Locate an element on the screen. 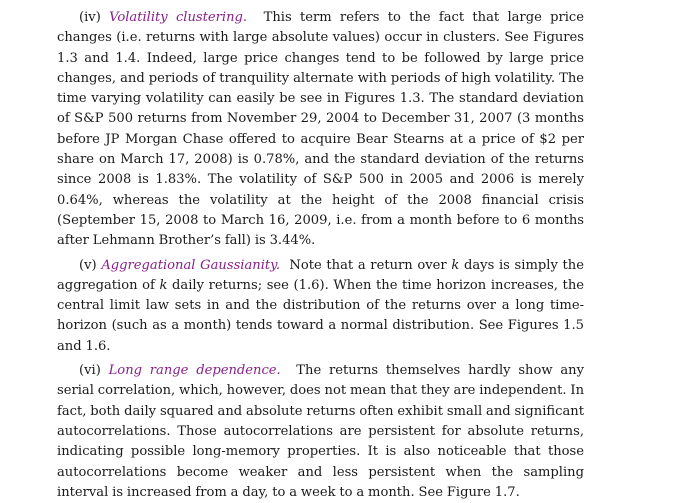  item-label: (vi) is located at coordinates (90, 371).